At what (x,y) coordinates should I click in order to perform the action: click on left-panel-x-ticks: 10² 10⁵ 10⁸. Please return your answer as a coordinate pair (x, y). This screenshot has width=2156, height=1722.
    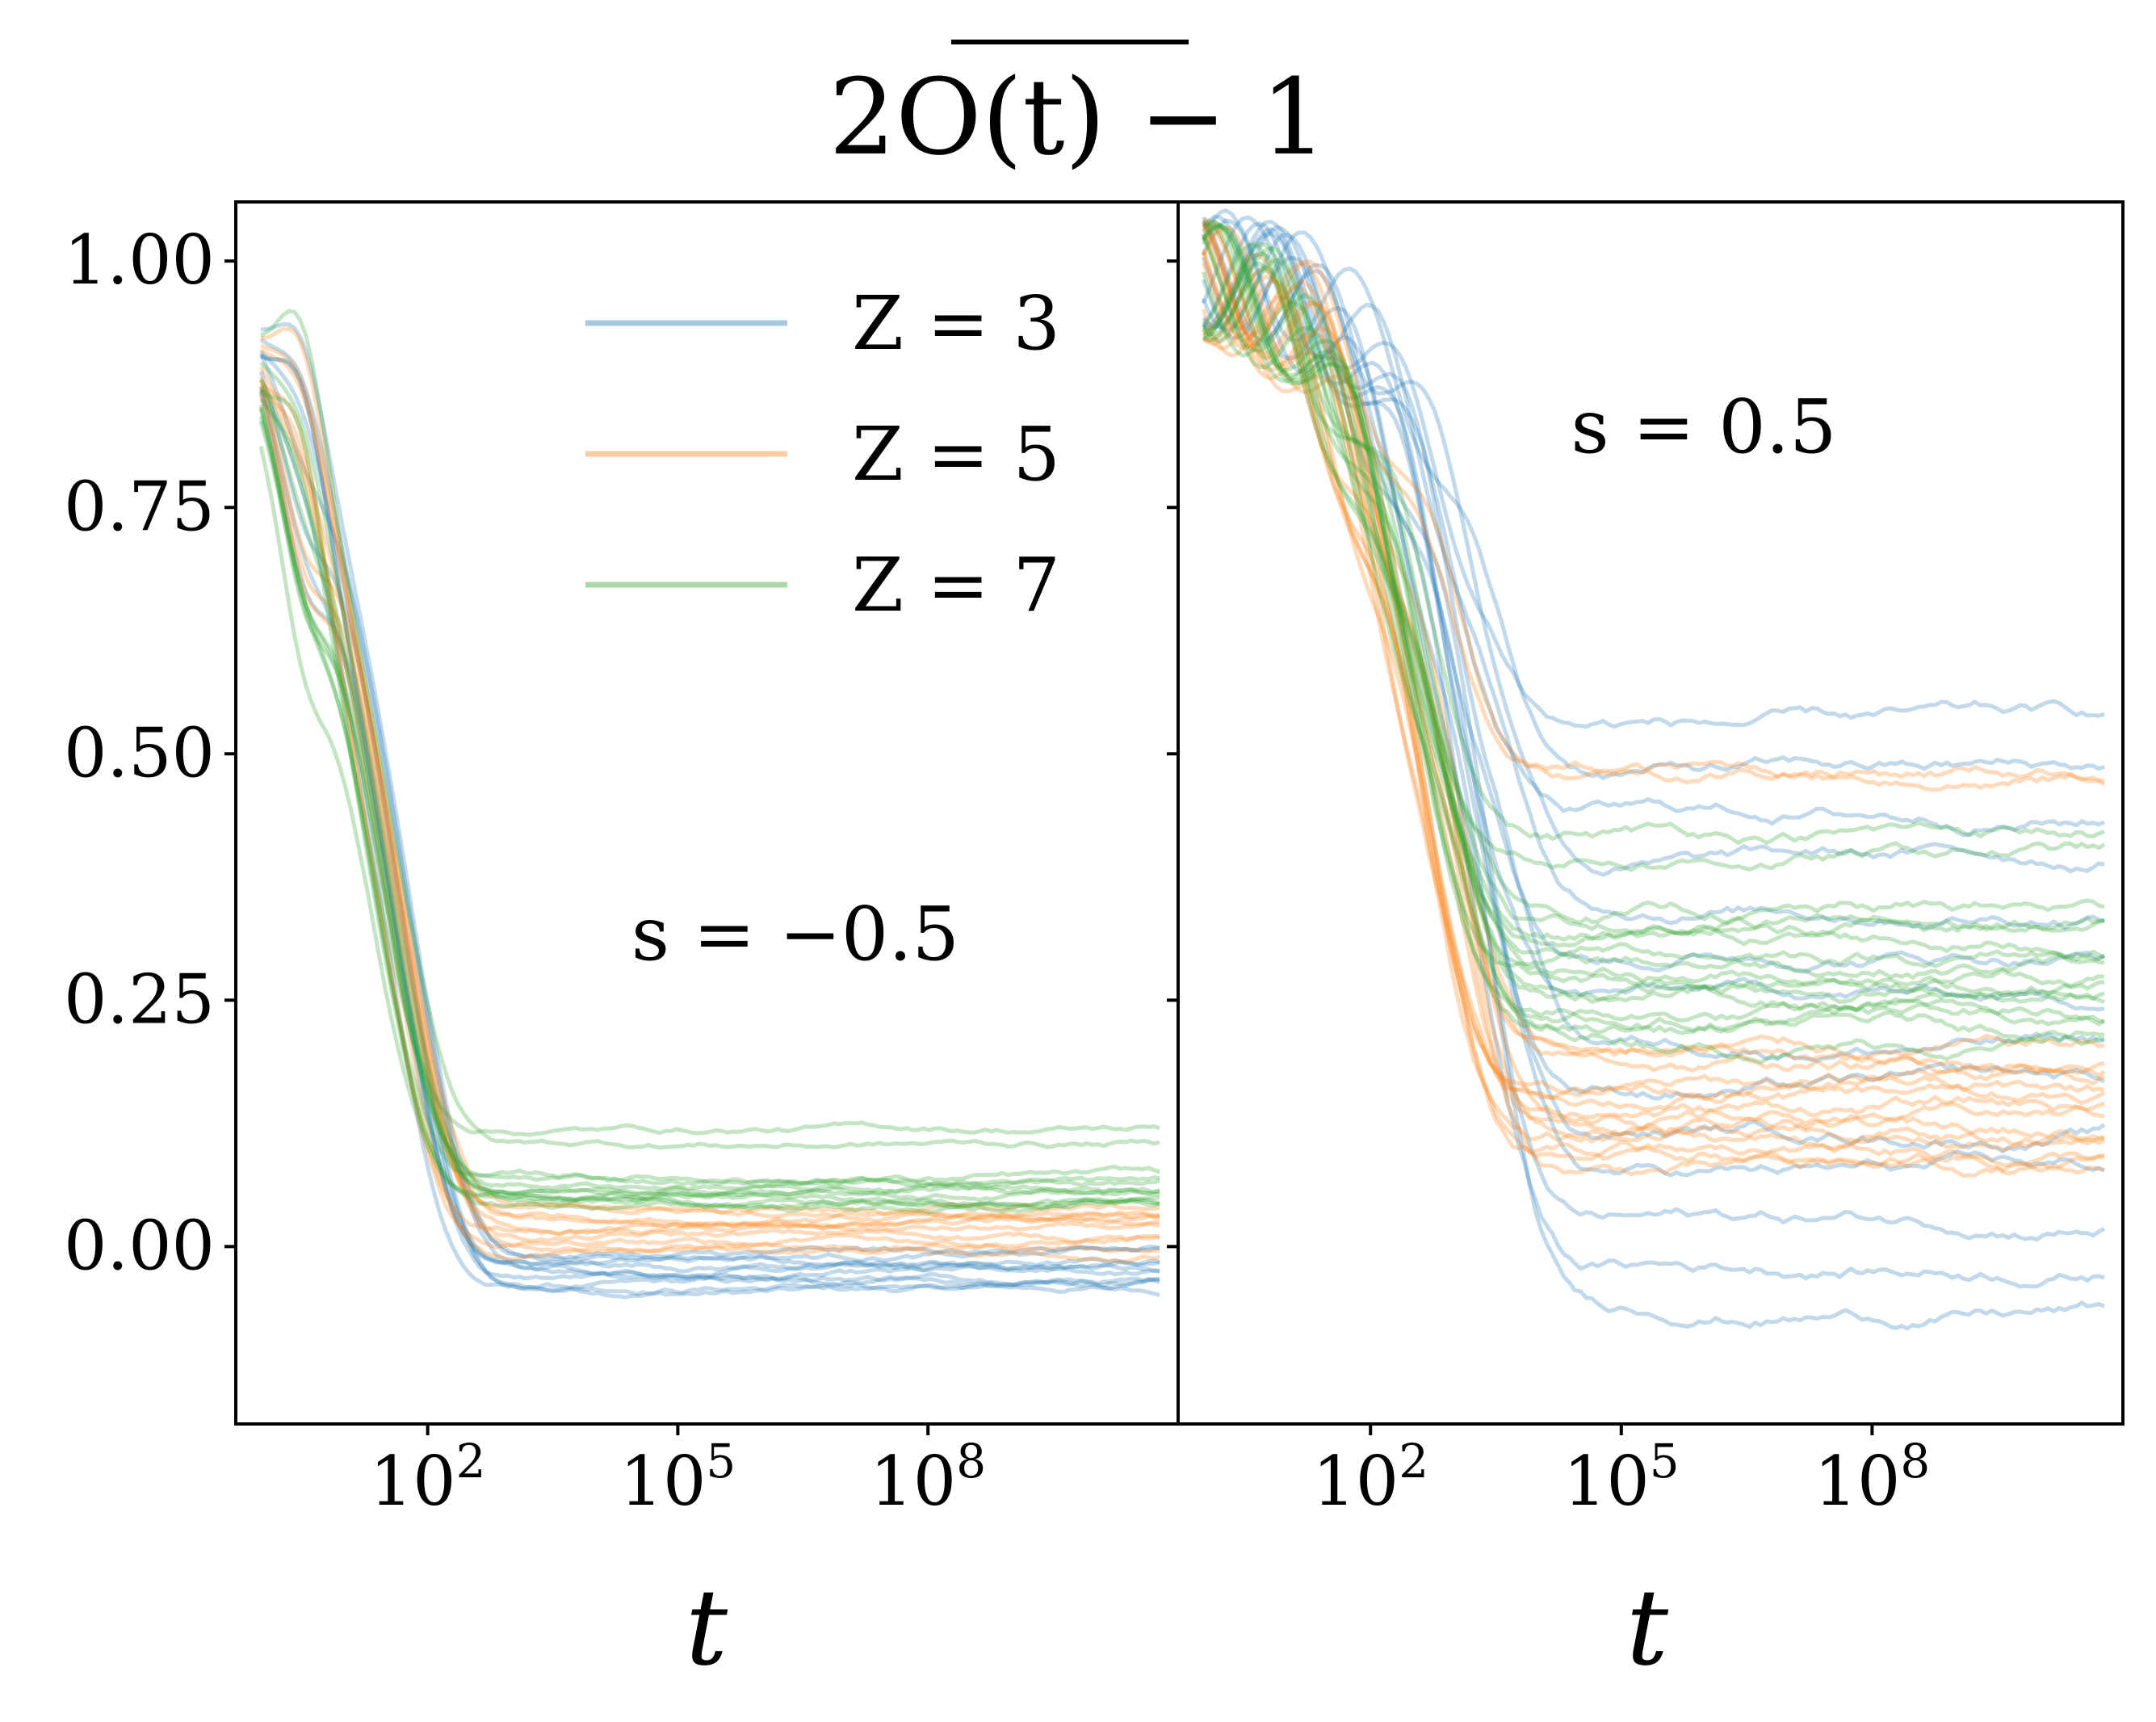
    Looking at the image, I should click on (678, 1472).